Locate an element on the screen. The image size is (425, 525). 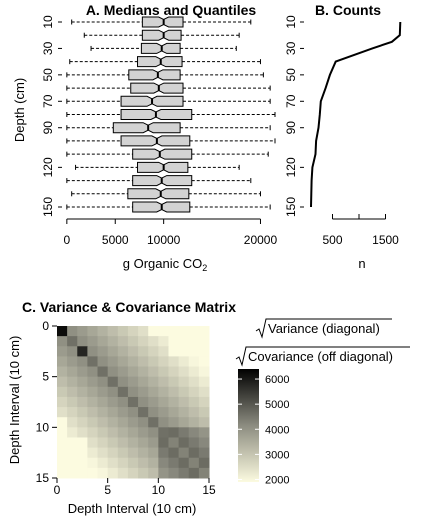
y-tick-label: 30 is located at coordinates (291, 48).